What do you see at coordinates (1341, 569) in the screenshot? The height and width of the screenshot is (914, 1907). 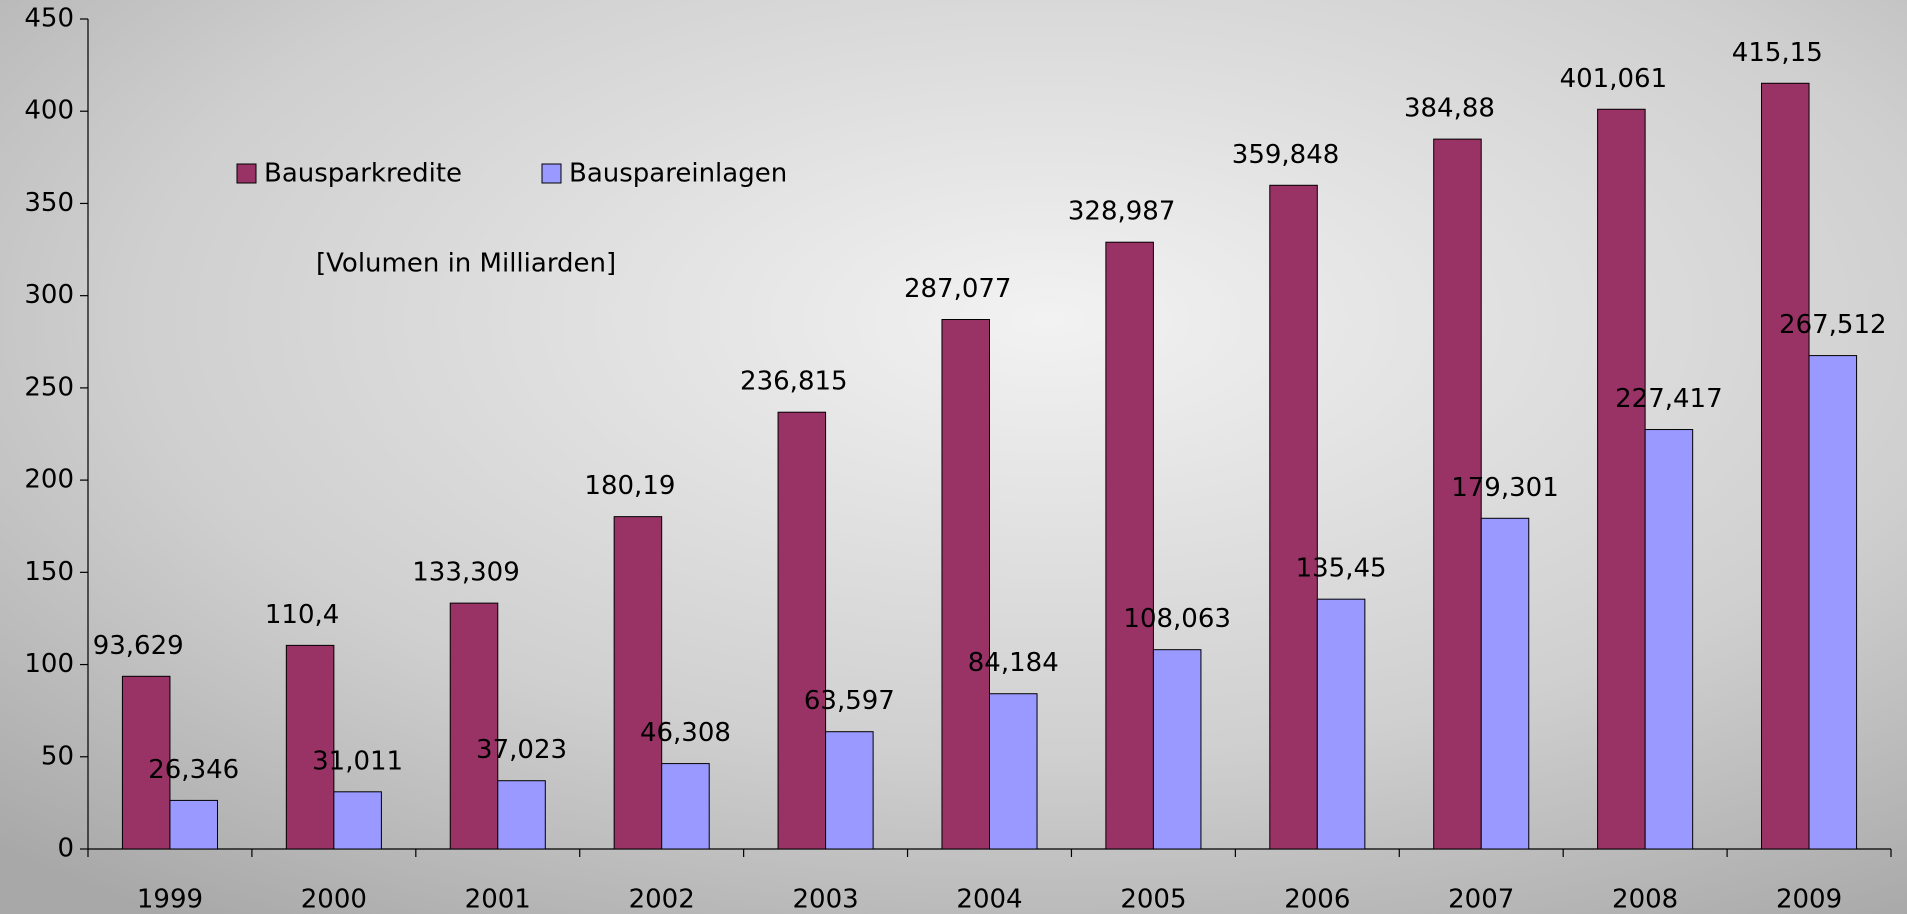 I see `value-label: 135,45` at bounding box center [1341, 569].